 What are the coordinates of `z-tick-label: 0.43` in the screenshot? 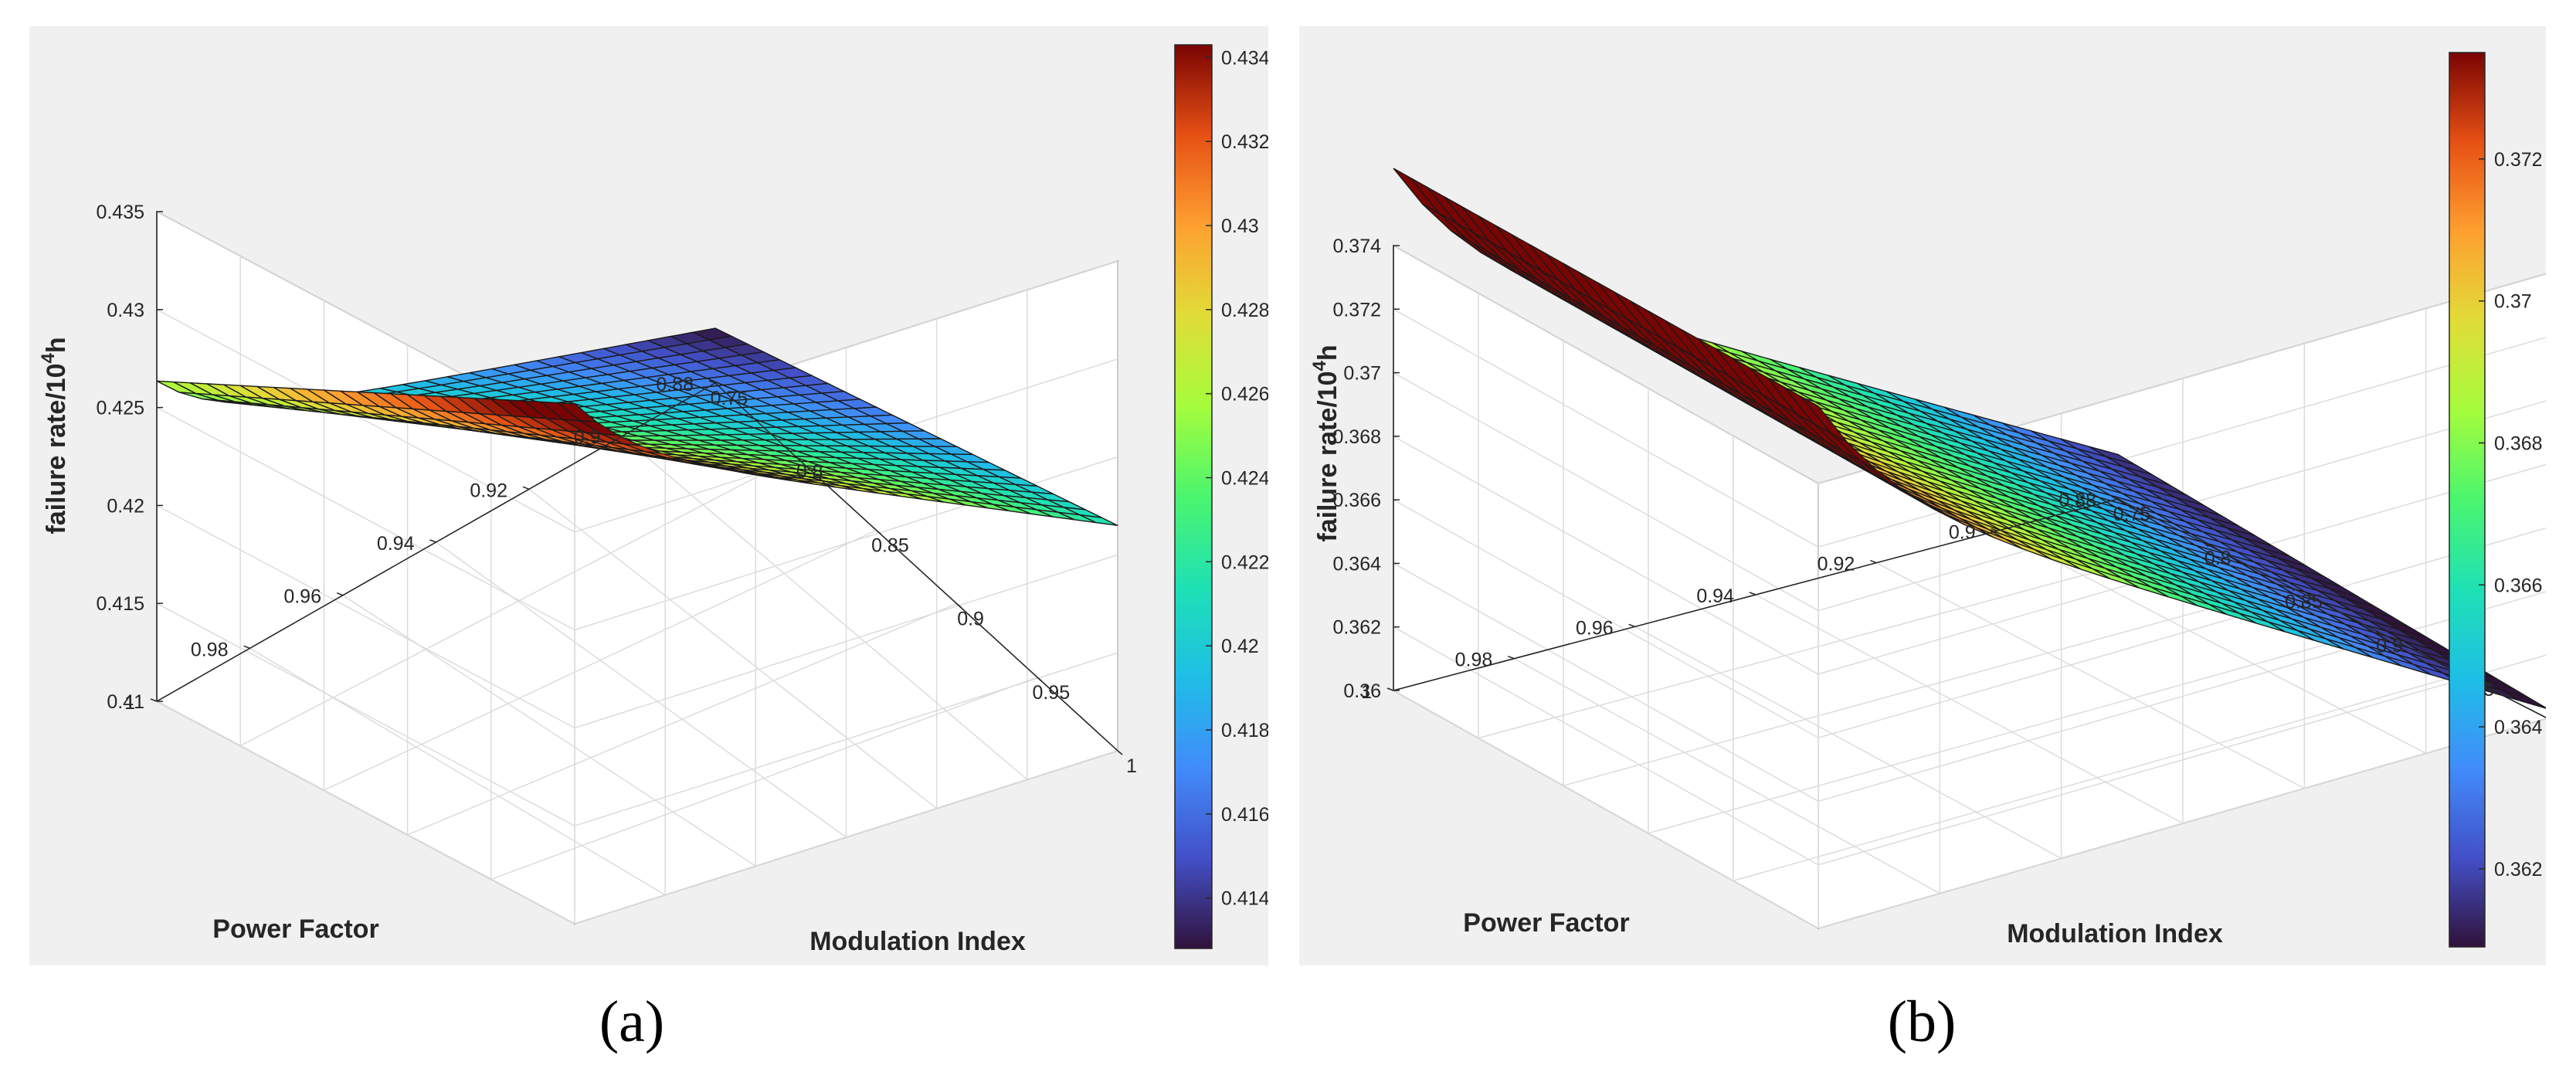 It's located at (126, 310).